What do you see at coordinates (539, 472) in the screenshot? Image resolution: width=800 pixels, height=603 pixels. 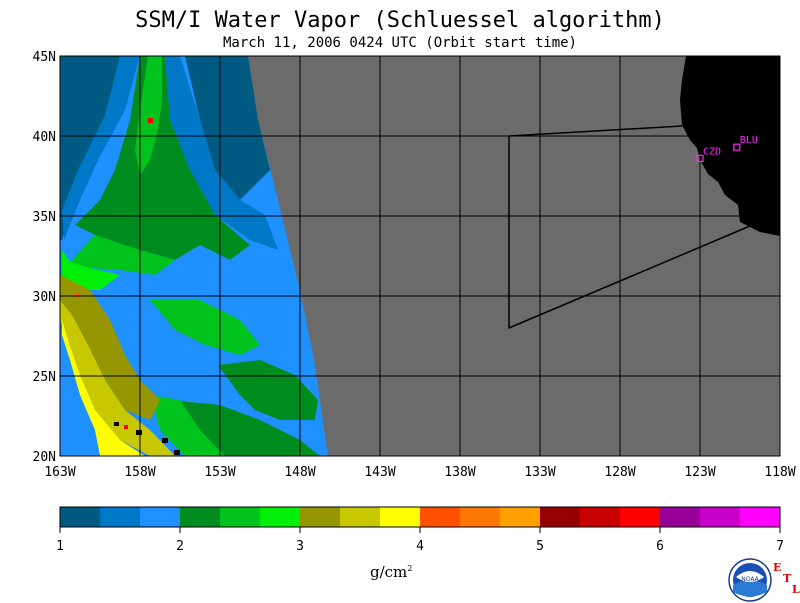 I see `lon-tick-label: 133W` at bounding box center [539, 472].